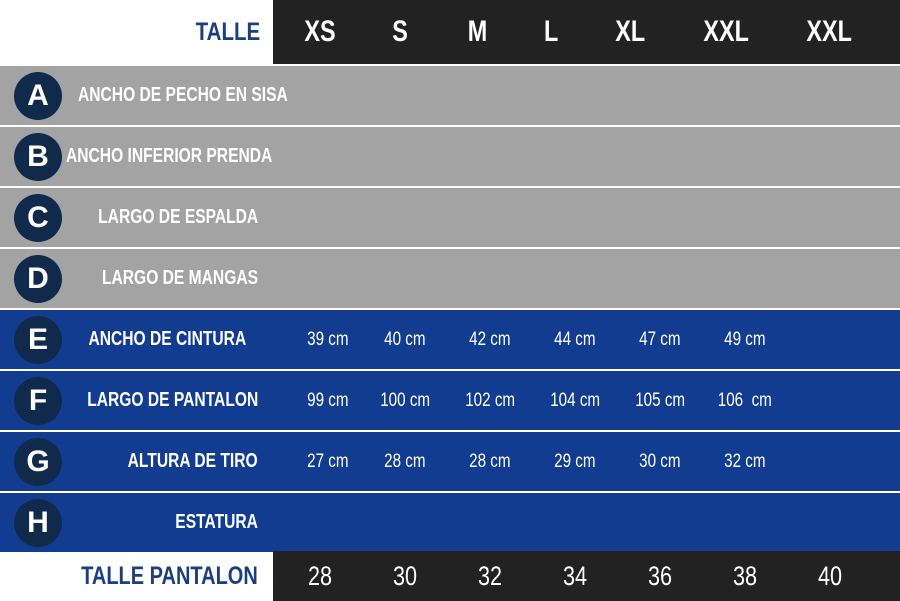  I want to click on row-letter-badge: A, so click(38, 96).